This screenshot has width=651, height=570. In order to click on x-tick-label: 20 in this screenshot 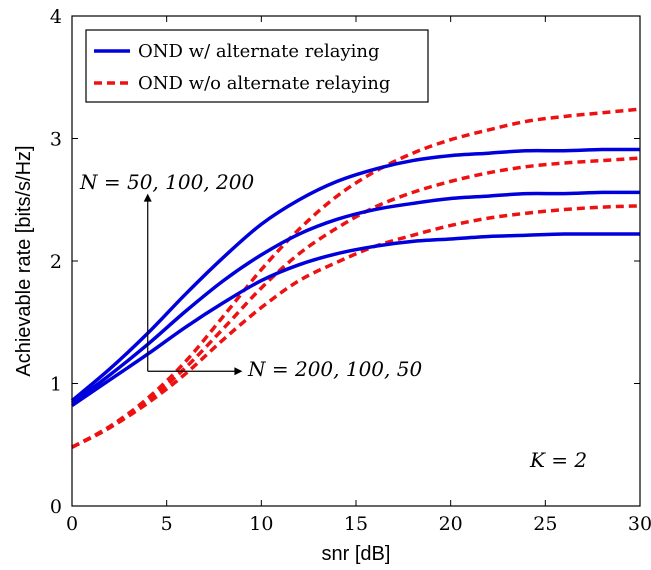, I will do `click(451, 524)`.